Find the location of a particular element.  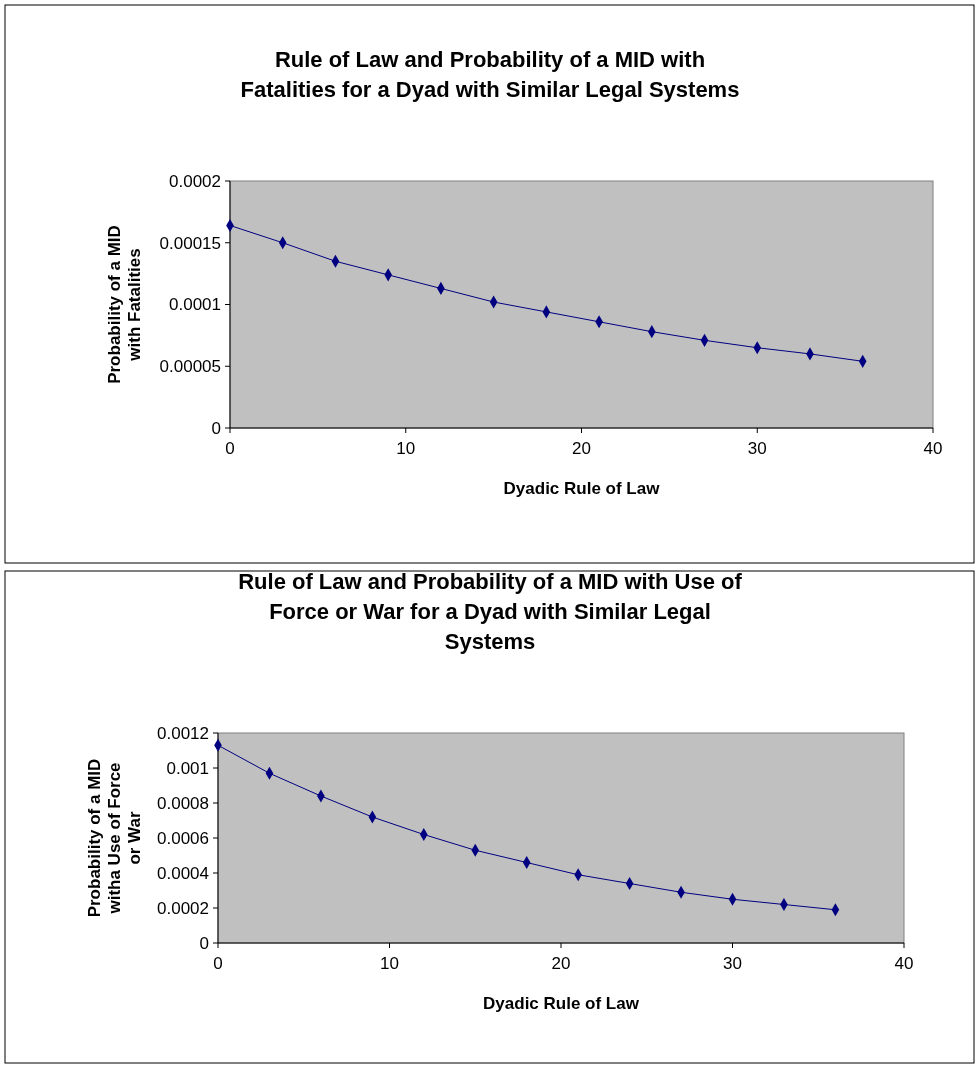

chart-title: Rule of Law and Probability of a MID with Use of Force or War for a Dyad with Similar Legal Systems is located at coordinates (490, 611).